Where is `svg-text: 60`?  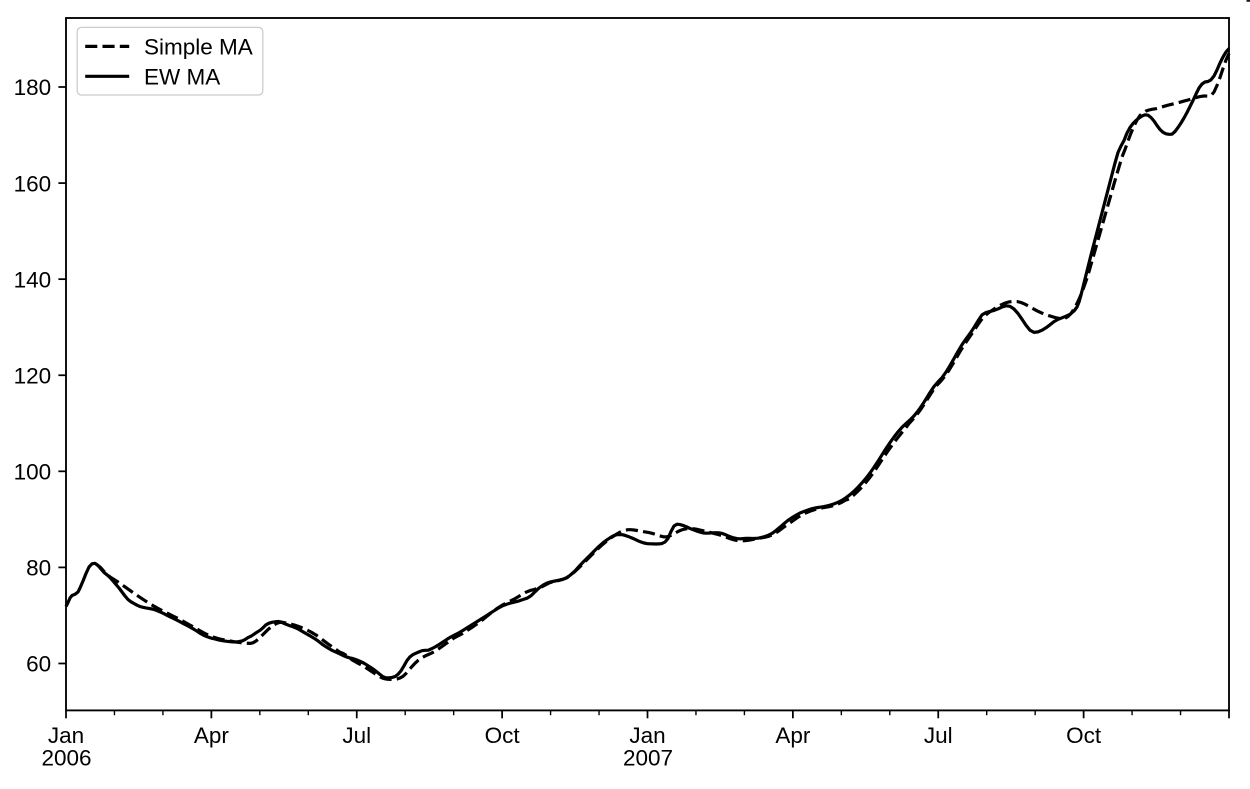
svg-text: 60 is located at coordinates (38, 664).